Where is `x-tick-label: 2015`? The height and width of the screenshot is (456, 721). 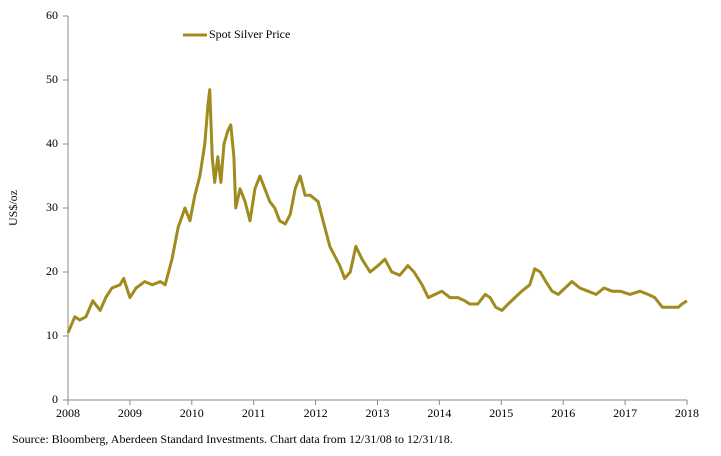 x-tick-label: 2015 is located at coordinates (501, 413).